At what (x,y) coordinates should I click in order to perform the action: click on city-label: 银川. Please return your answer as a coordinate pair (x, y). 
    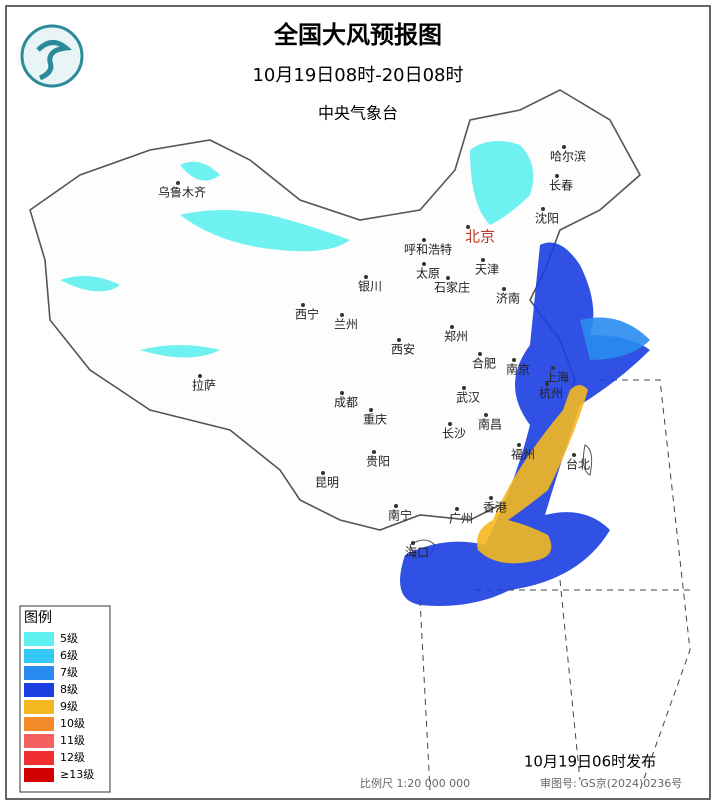
    Looking at the image, I should click on (370, 287).